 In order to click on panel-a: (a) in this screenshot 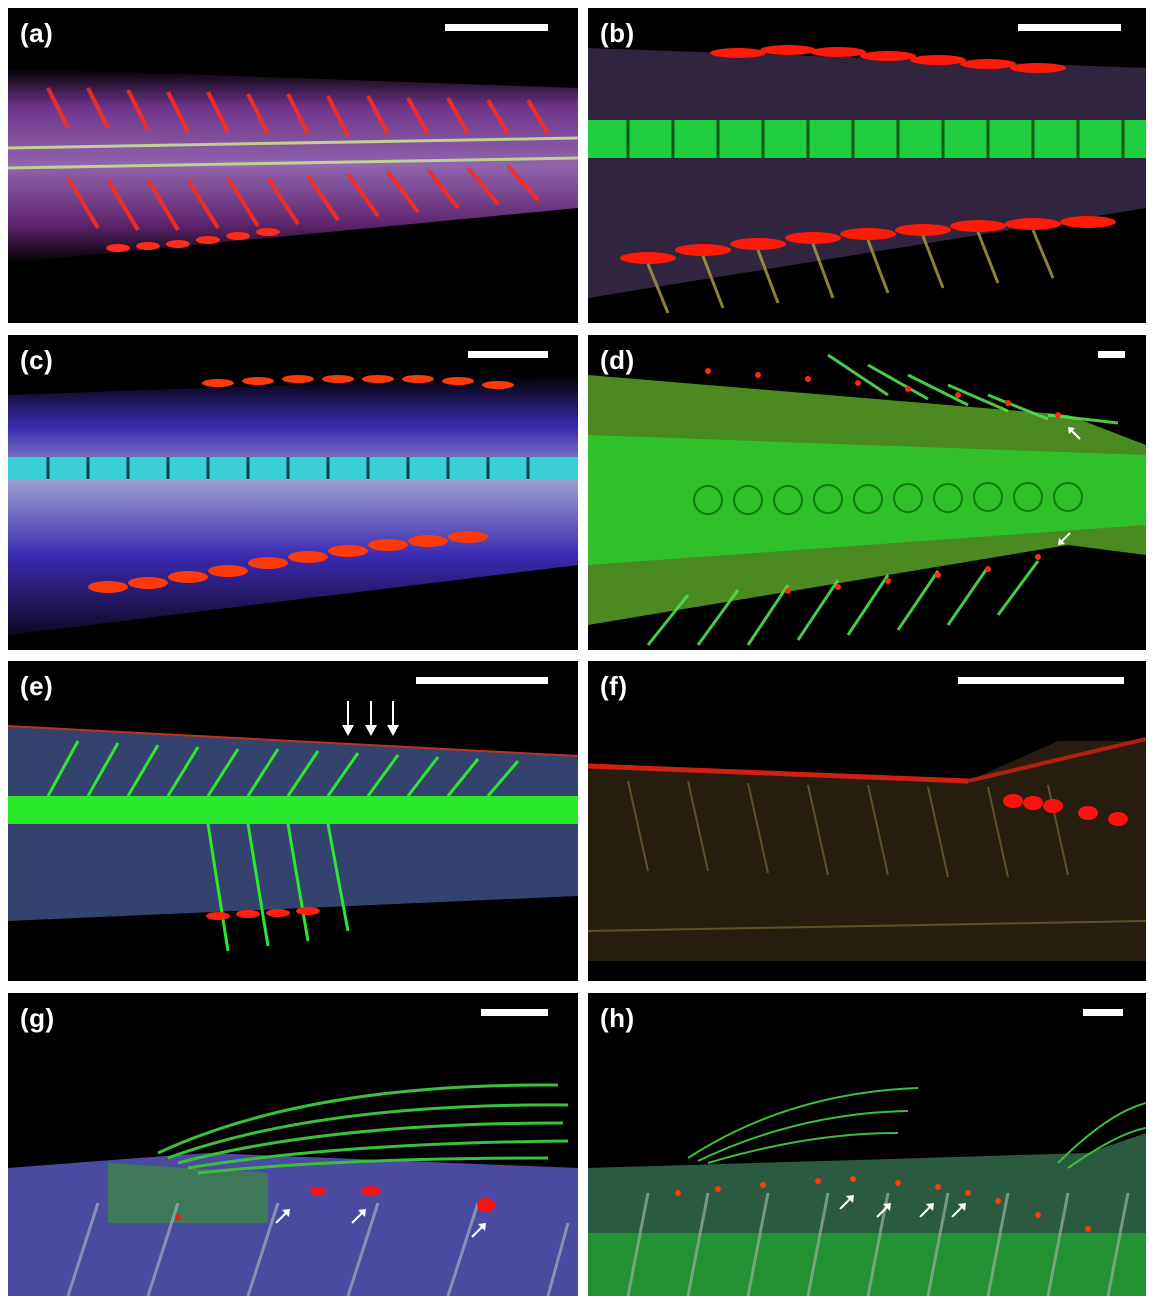, I will do `click(293, 165)`.